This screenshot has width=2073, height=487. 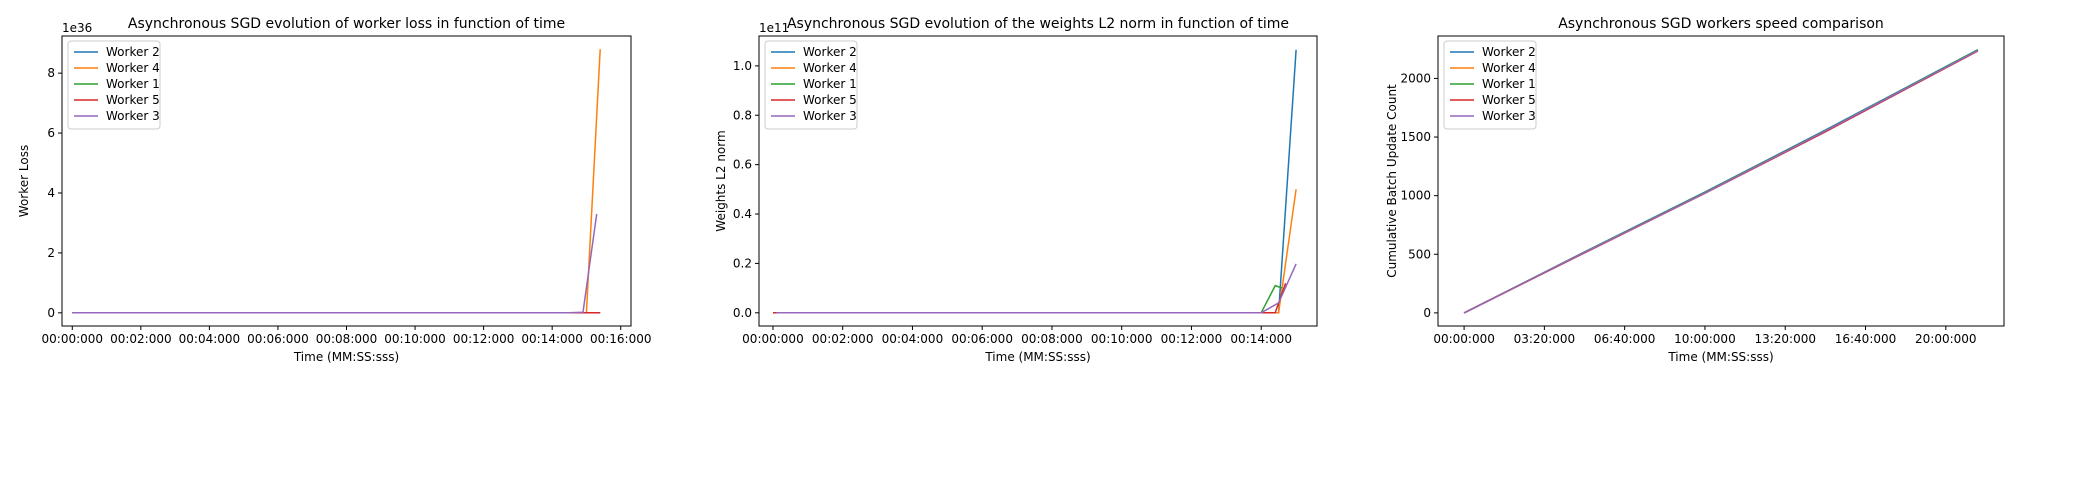 I want to click on y-tick-label: 0.0, so click(x=742, y=313).